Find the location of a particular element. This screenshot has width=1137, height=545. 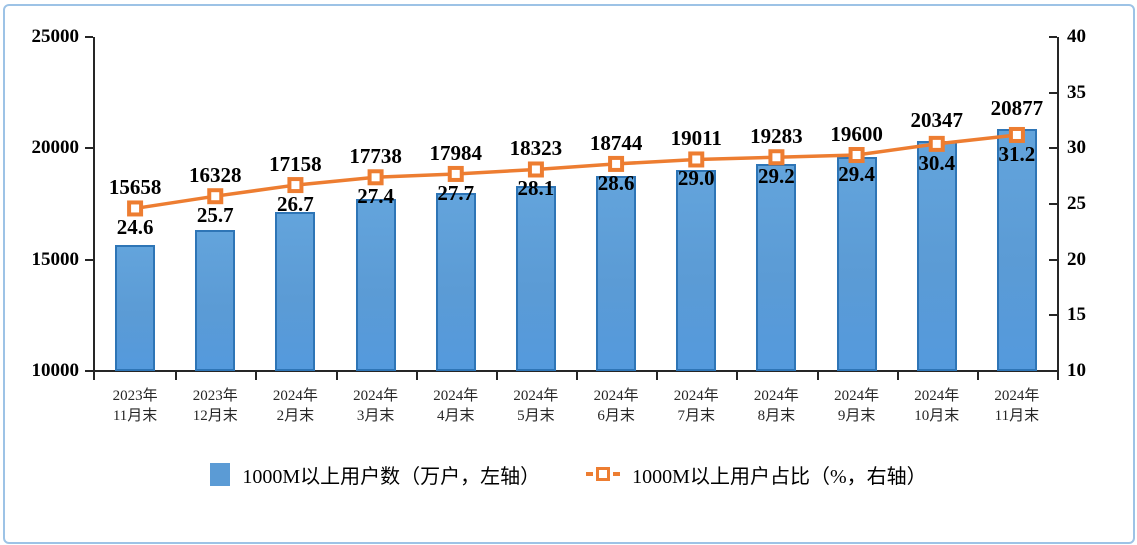

bar-value-label: 18323 is located at coordinates (536, 148).